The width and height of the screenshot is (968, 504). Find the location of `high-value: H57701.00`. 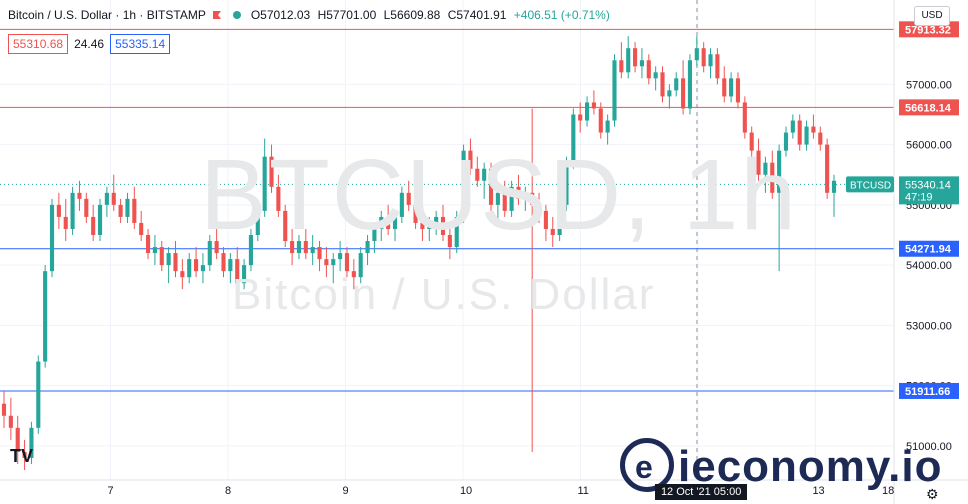

high-value: H57701.00 is located at coordinates (347, 15).